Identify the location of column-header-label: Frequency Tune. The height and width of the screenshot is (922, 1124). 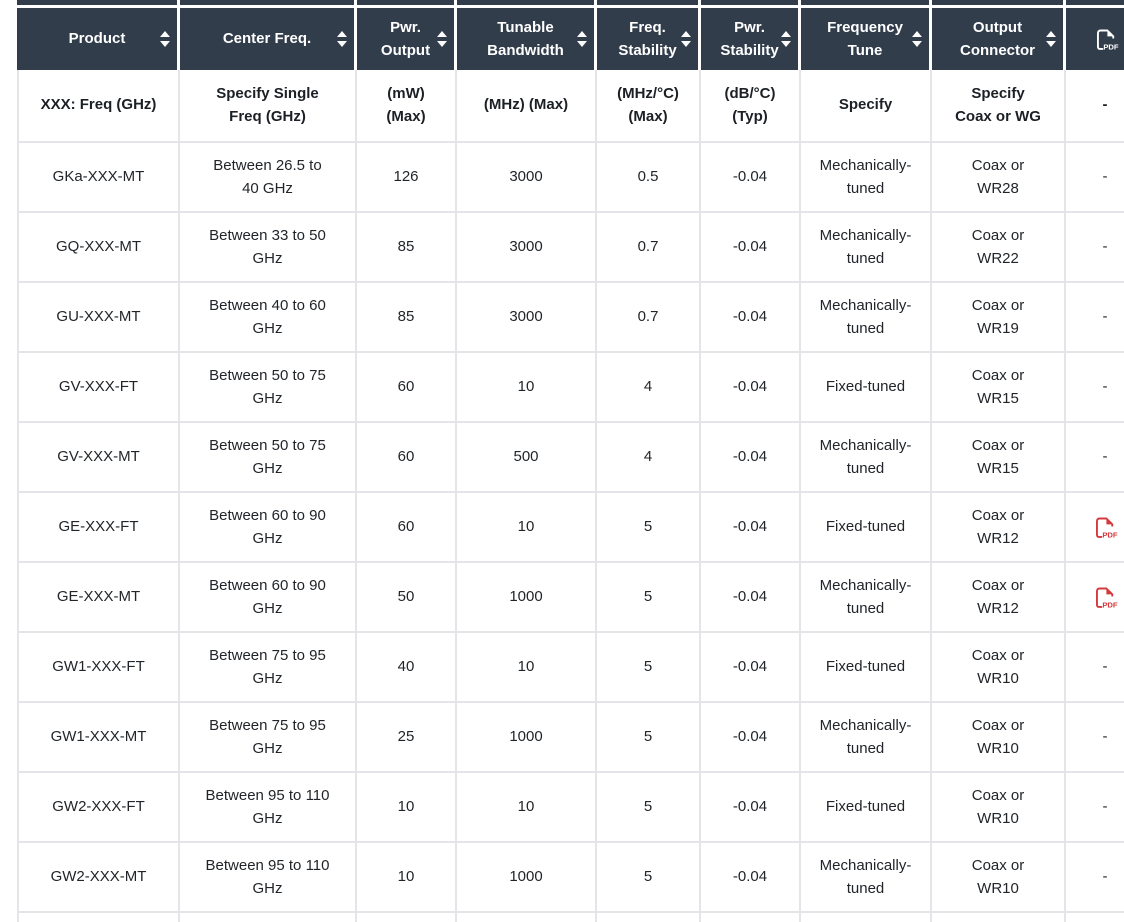
(865, 38).